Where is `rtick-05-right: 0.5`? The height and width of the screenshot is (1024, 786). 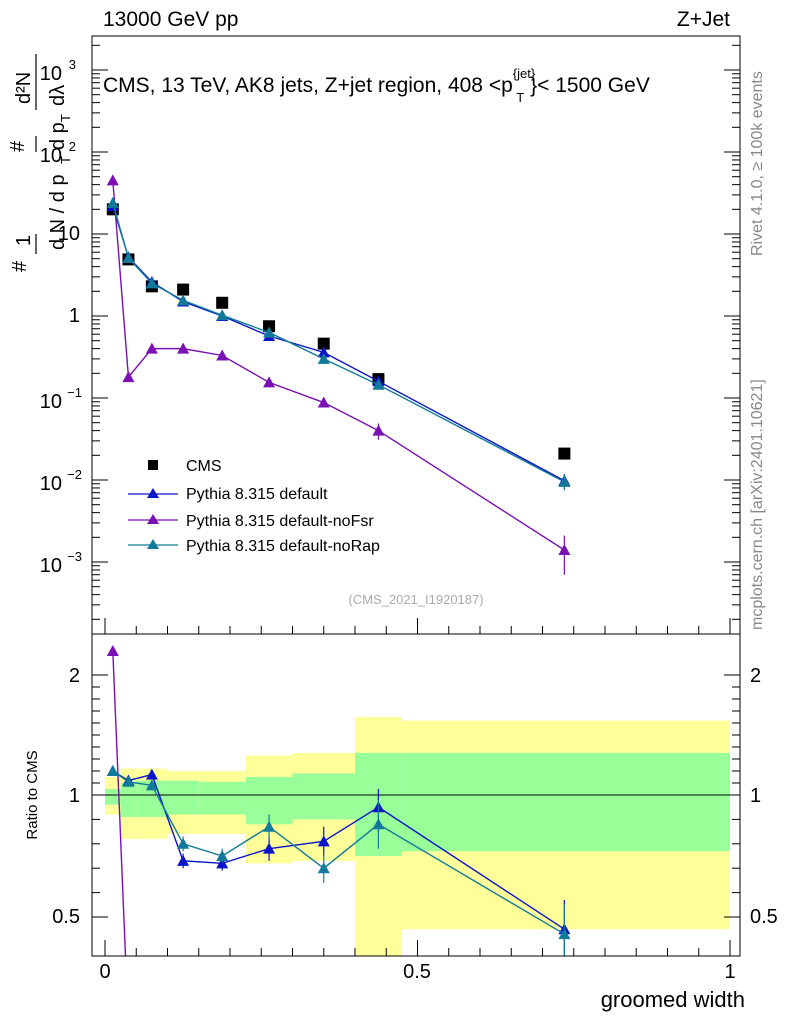 rtick-05-right: 0.5 is located at coordinates (764, 917).